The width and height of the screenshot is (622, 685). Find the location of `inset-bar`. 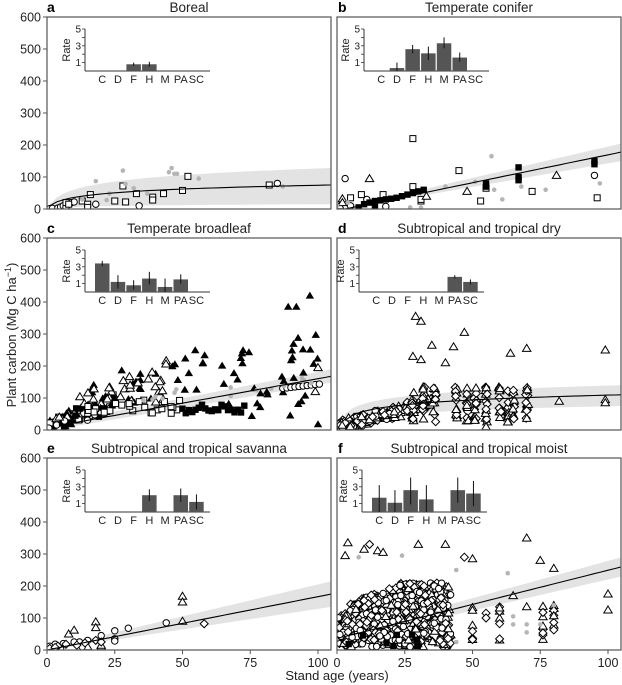

inset-bar is located at coordinates (133, 67).